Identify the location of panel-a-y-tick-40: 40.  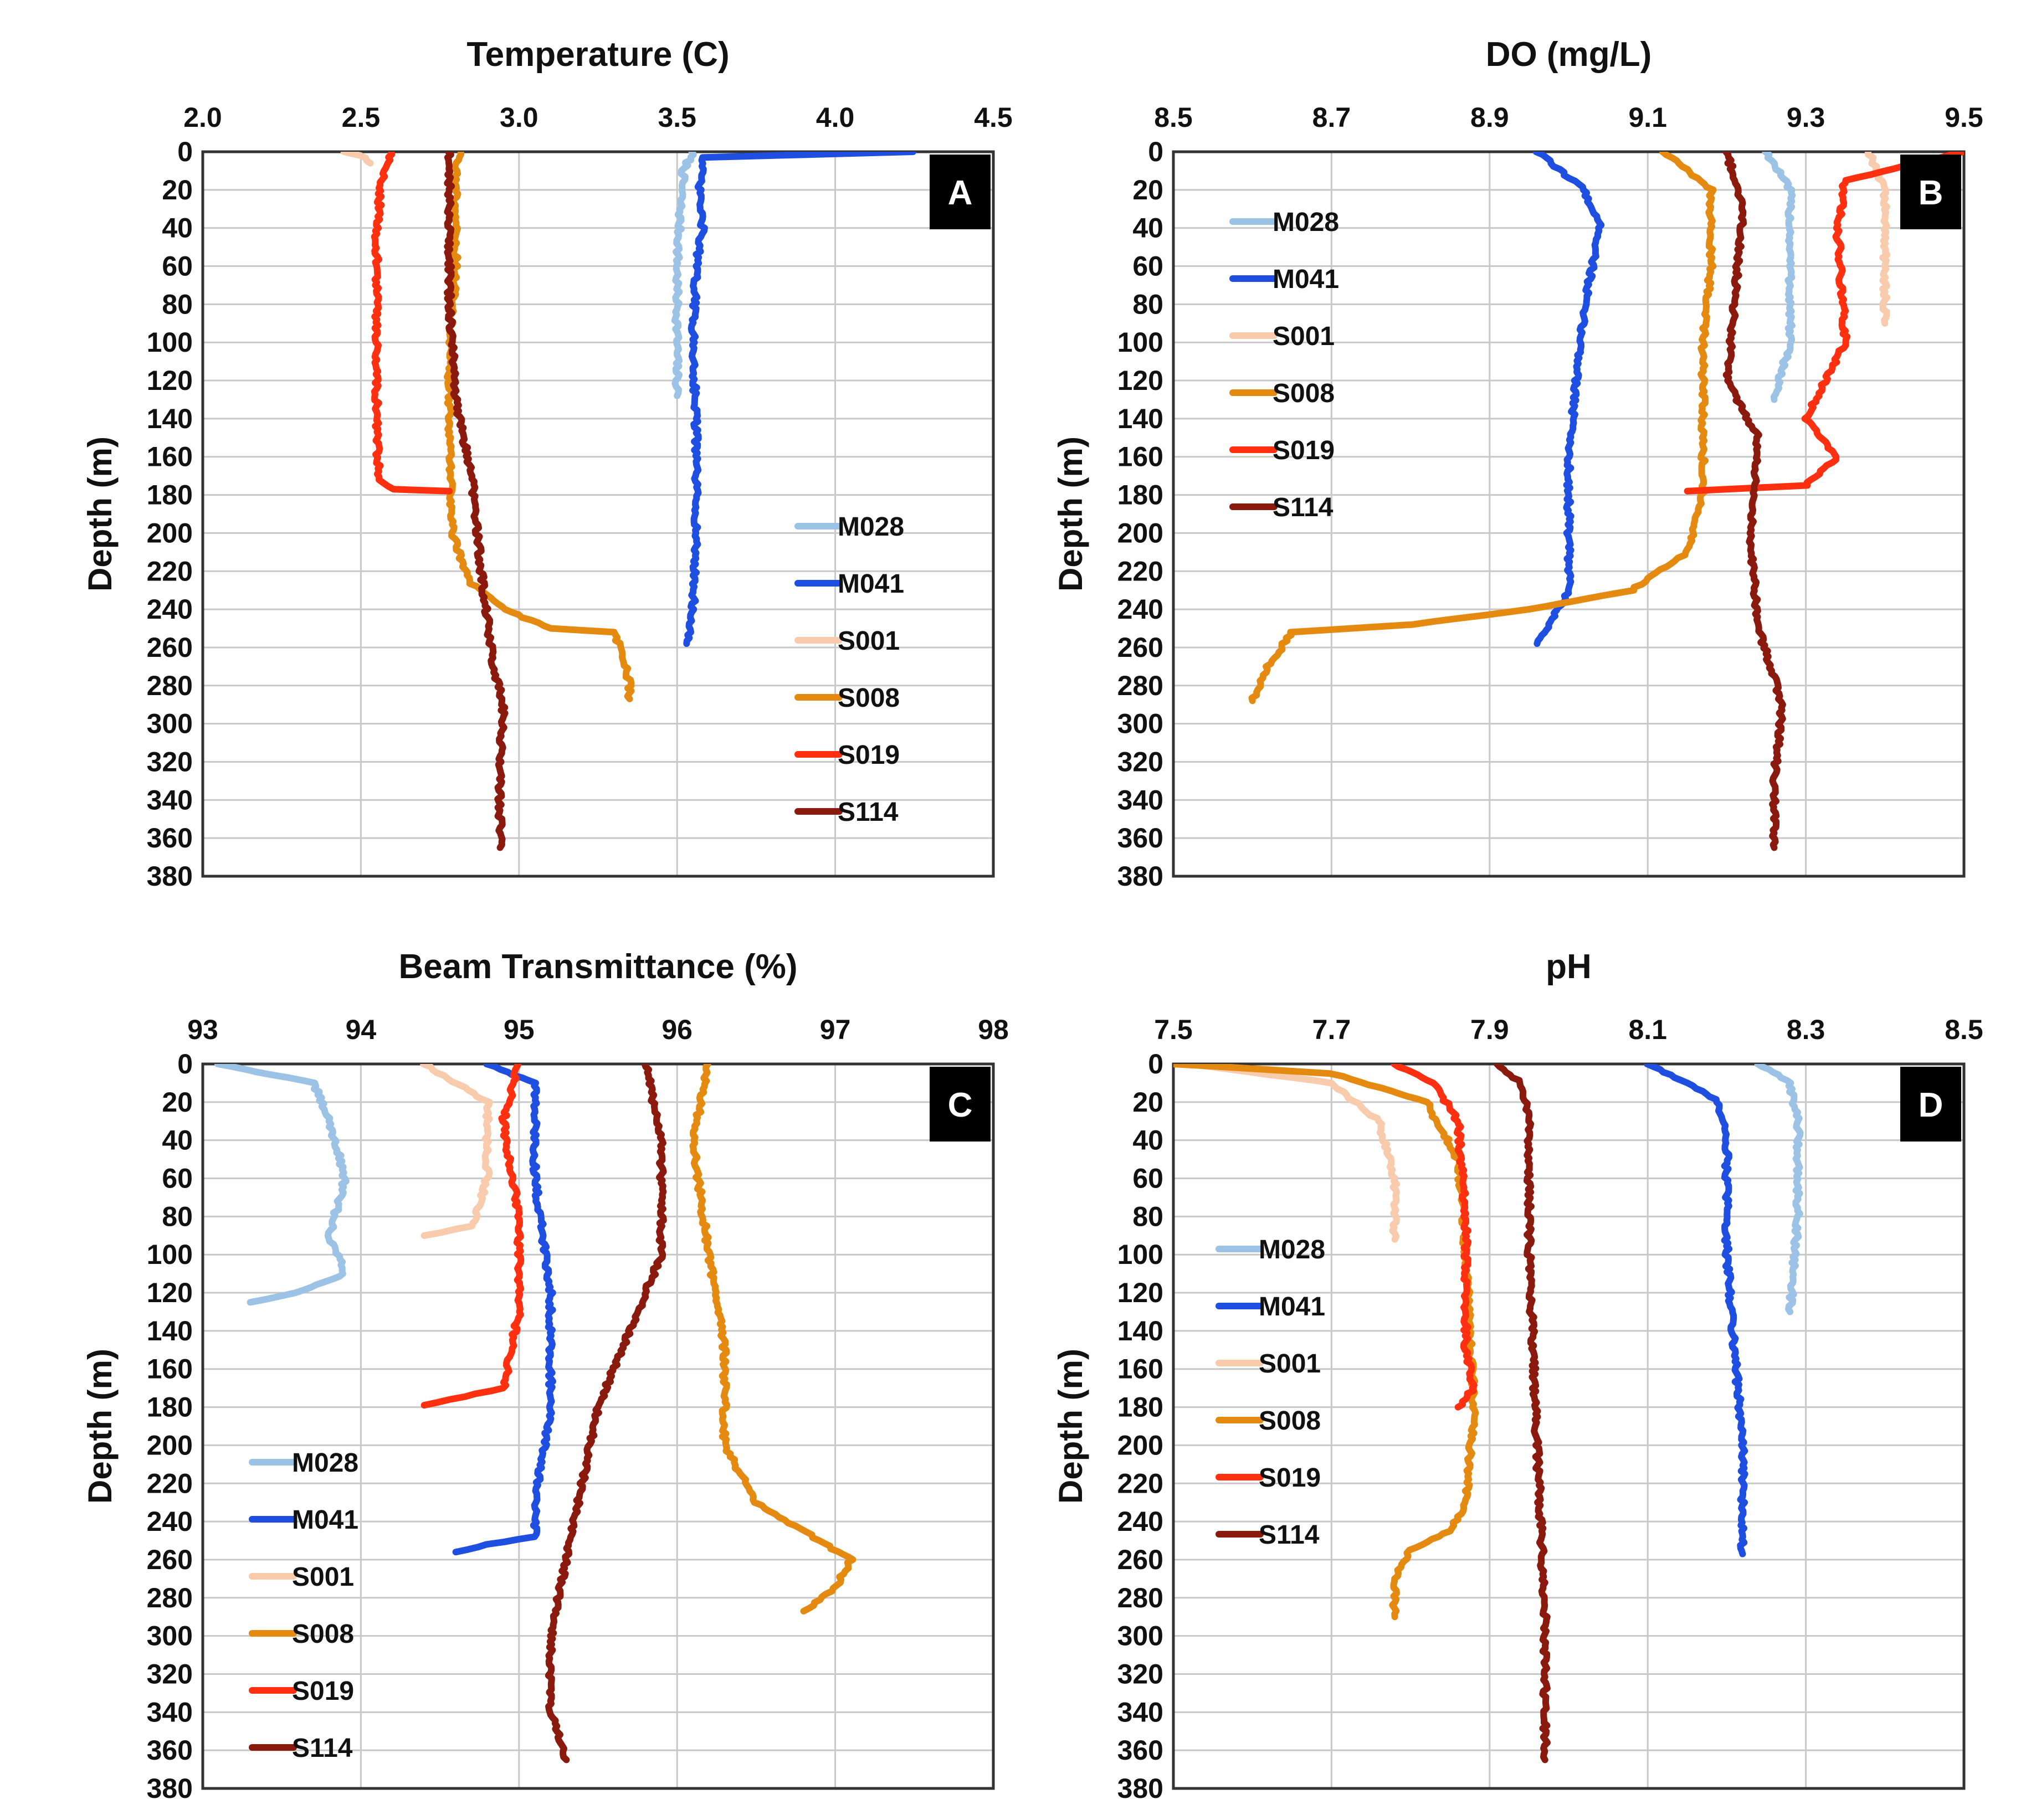
(177, 228).